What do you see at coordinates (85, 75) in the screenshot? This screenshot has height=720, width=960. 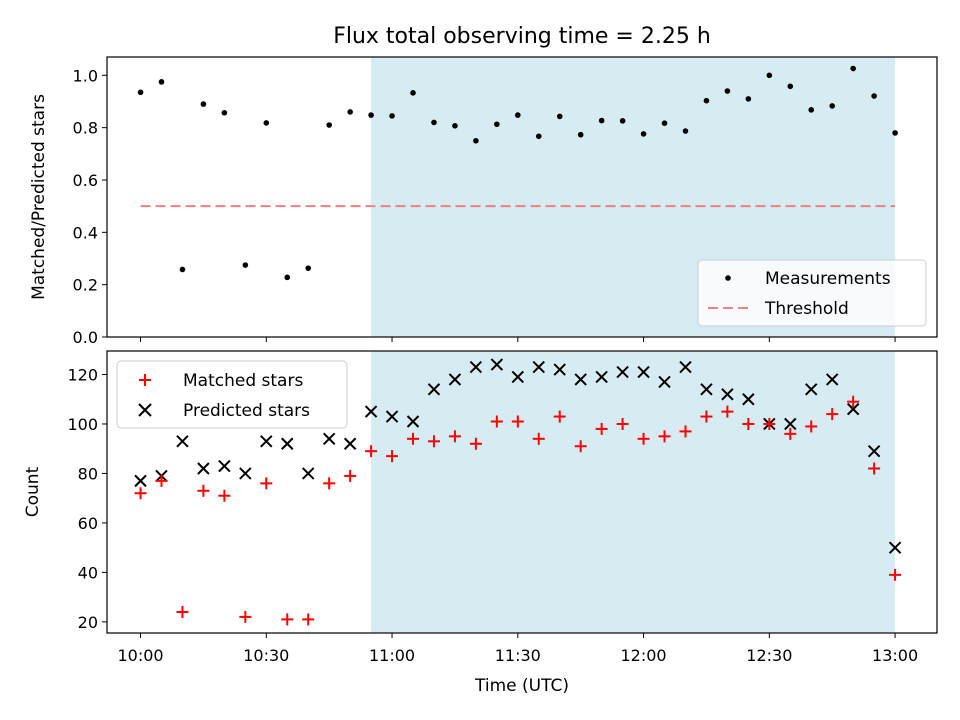 I see `y-tick-label: 1.0` at bounding box center [85, 75].